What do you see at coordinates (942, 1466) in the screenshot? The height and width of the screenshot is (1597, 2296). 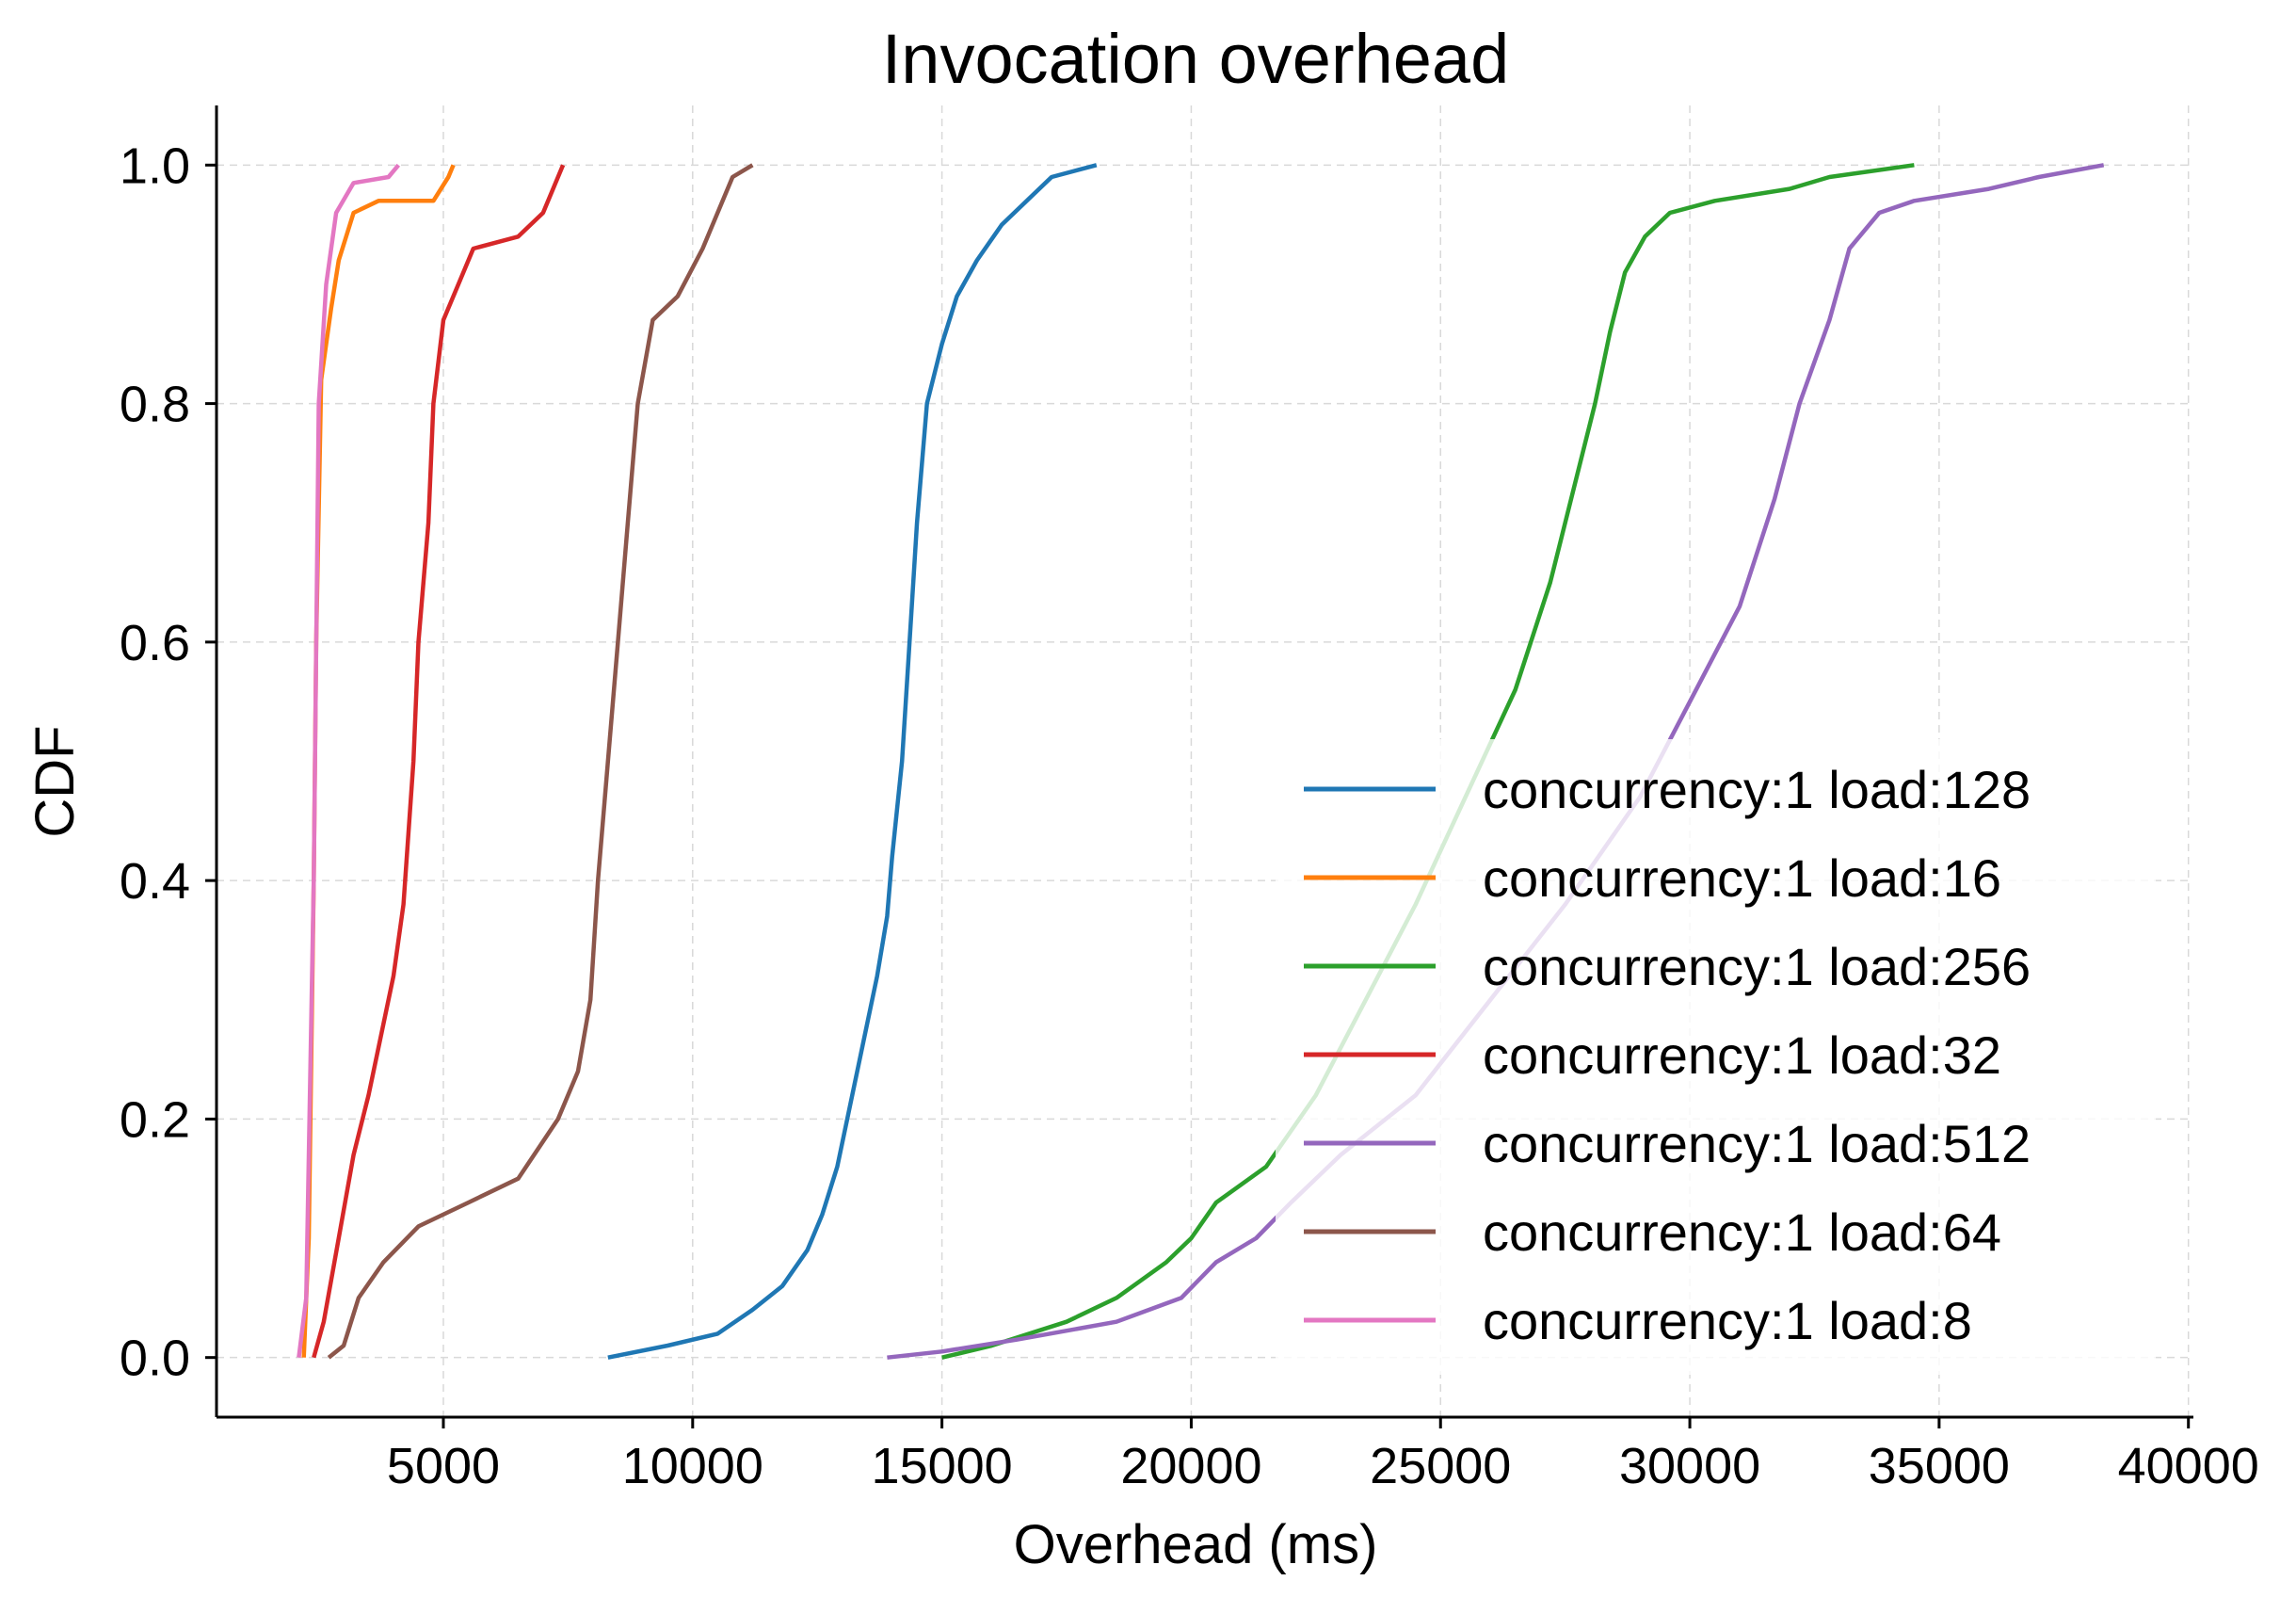 I see `x-tick-label: 15000` at bounding box center [942, 1466].